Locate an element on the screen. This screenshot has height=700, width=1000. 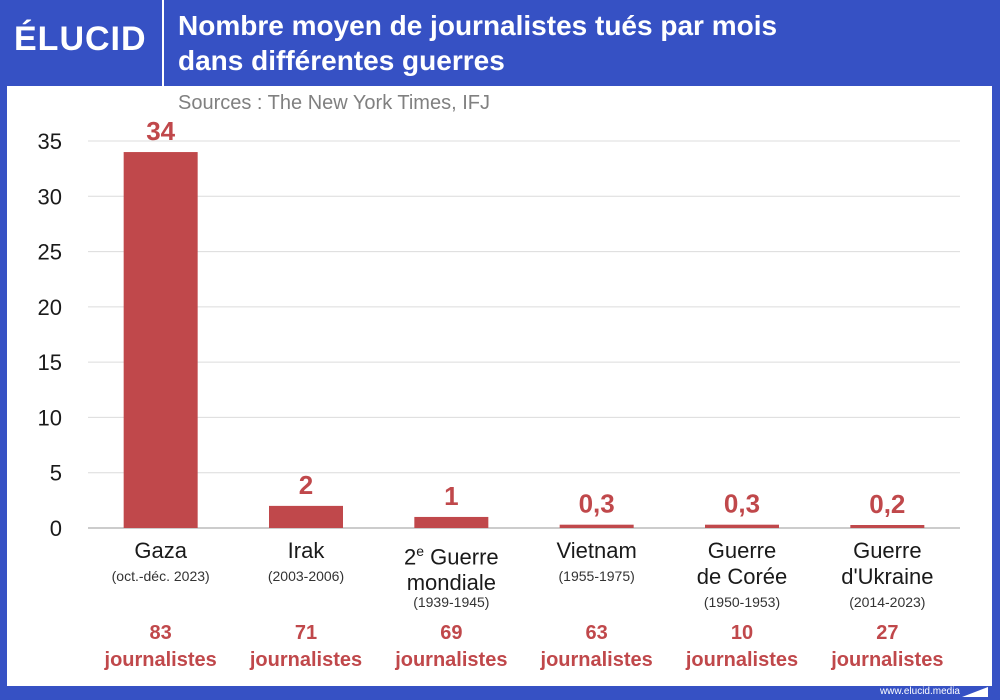
brand-flag-icon is located at coordinates (975, 692).